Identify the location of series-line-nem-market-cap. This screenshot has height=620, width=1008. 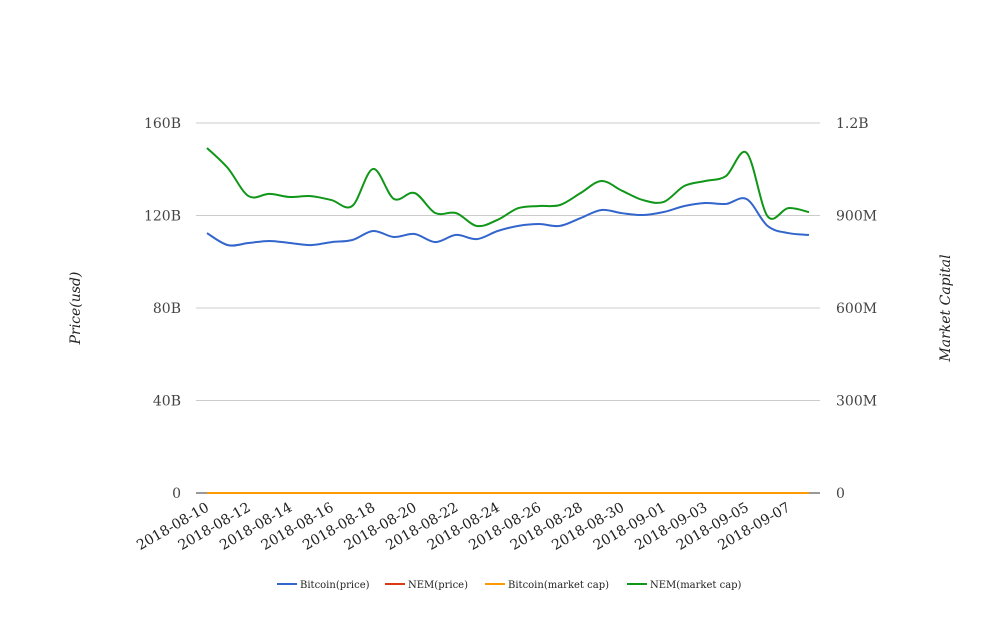
(508, 187).